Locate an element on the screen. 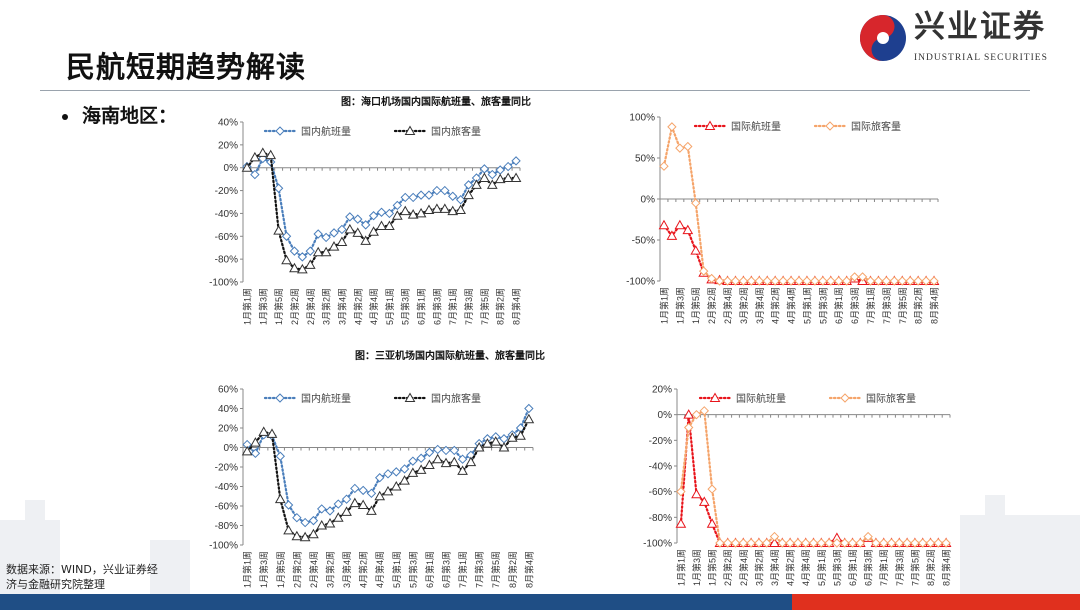 The width and height of the screenshot is (1080, 610). x-tick-label: 2月第4周 is located at coordinates (310, 306).